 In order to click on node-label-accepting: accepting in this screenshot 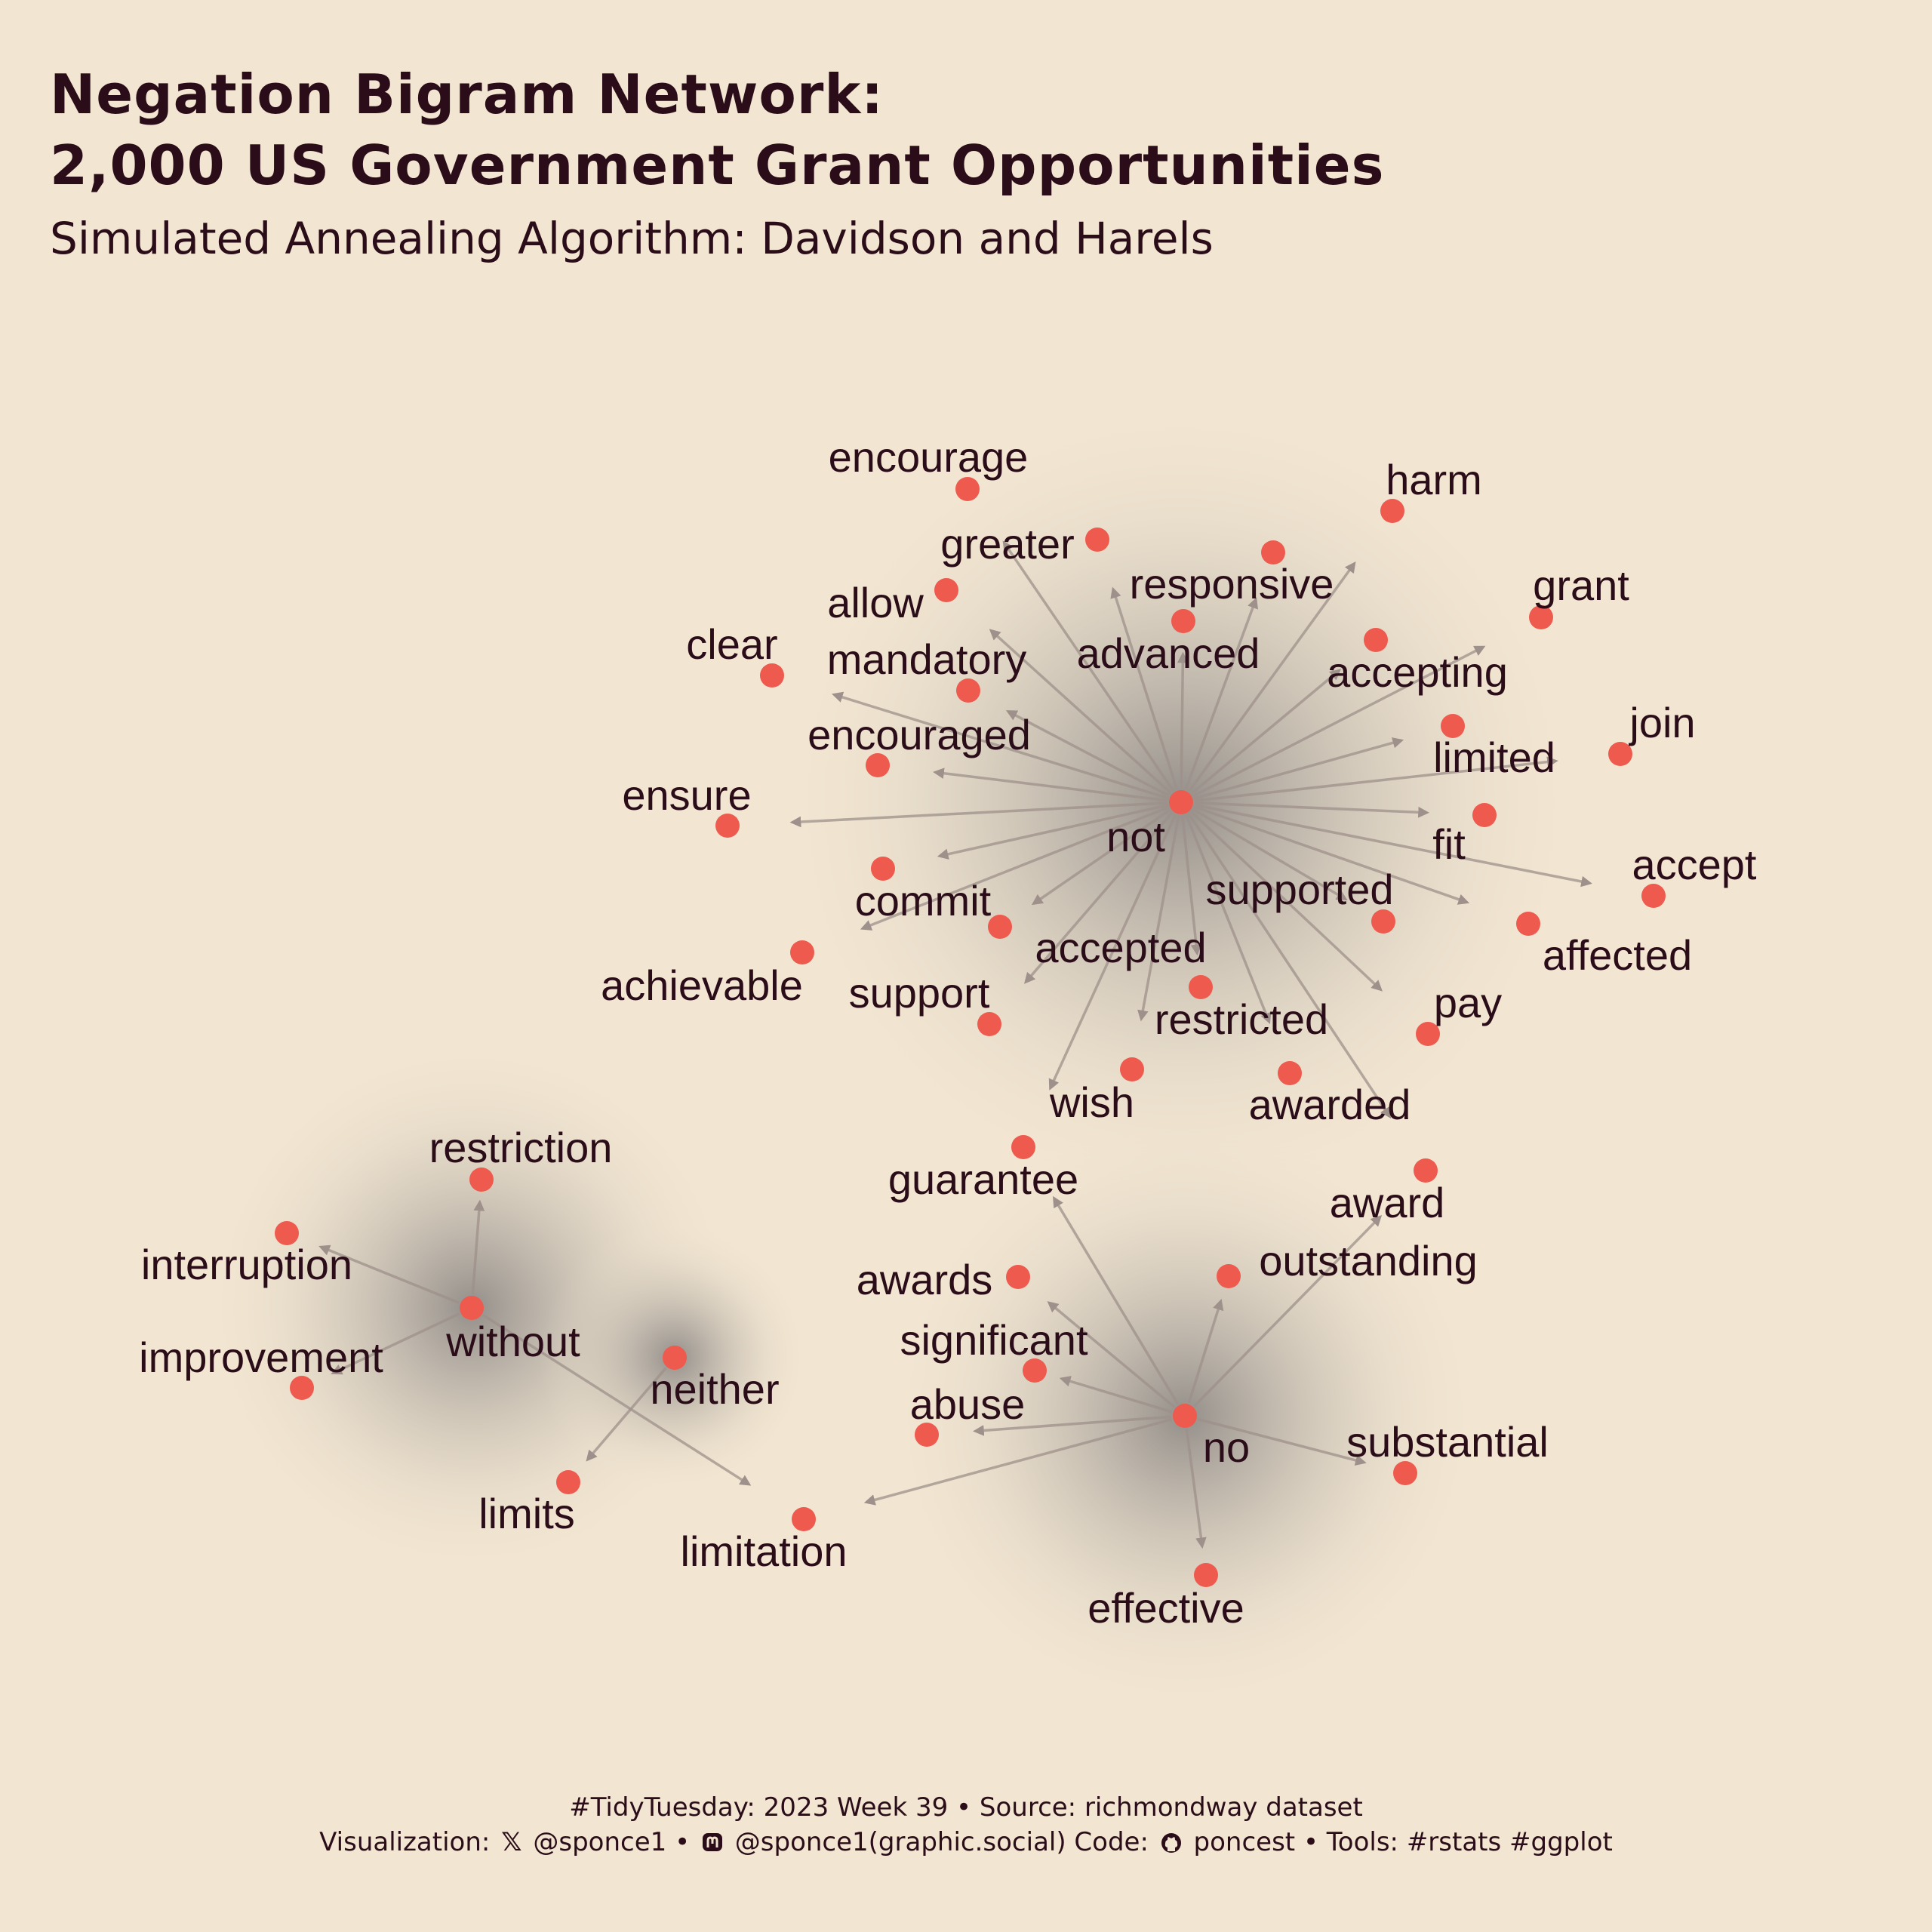, I will do `click(1417, 672)`.